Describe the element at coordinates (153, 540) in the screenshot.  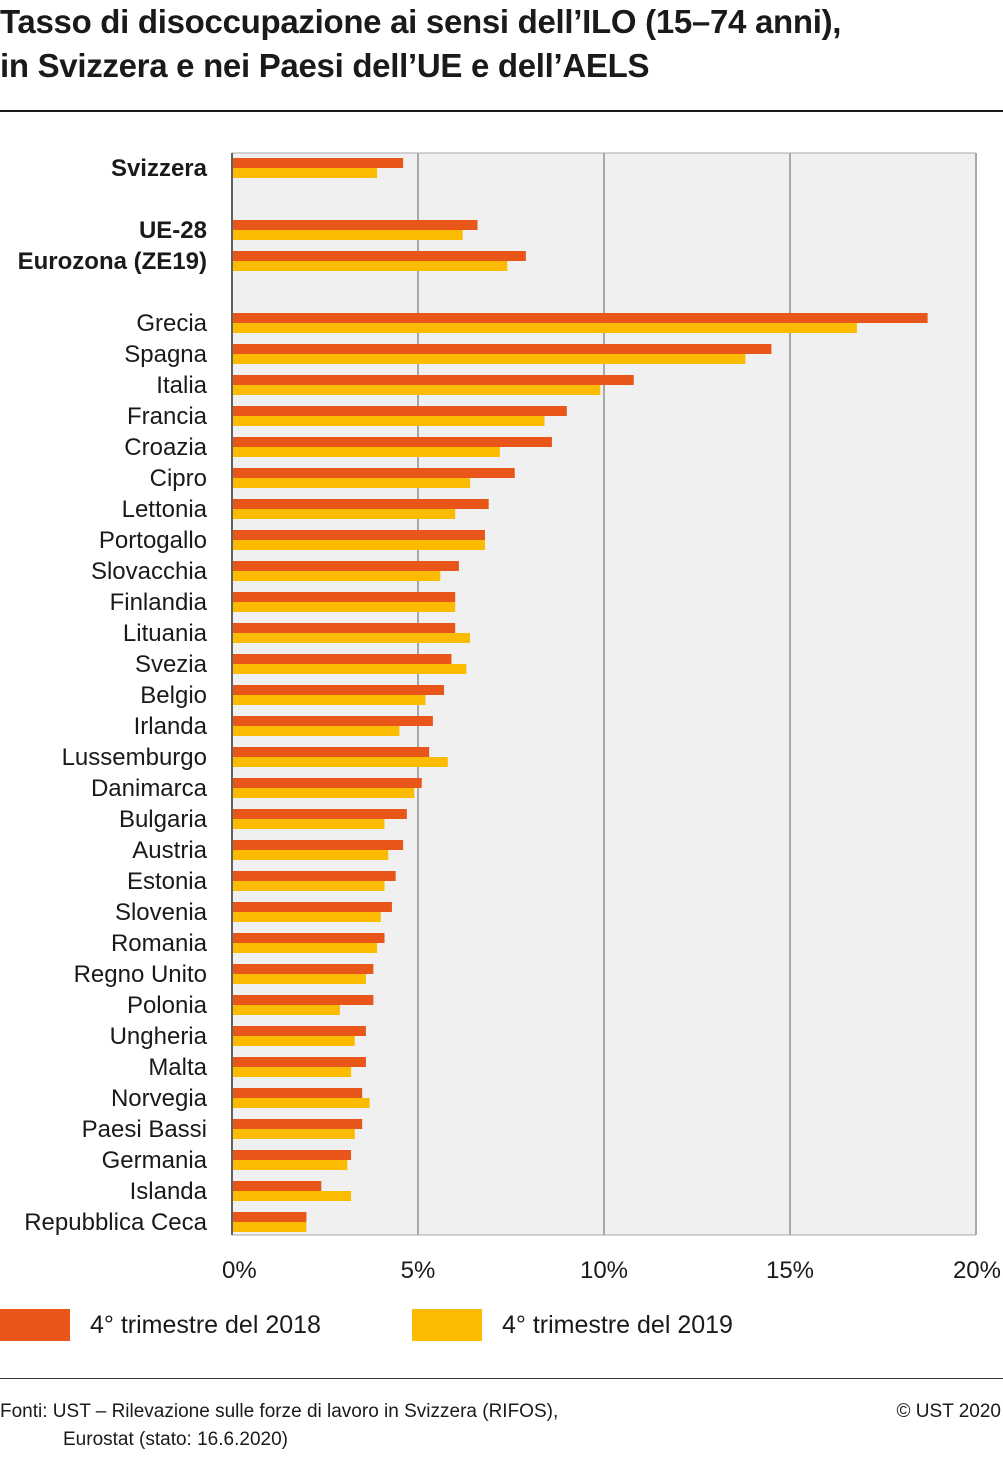
I see `category-label: Portogallo` at that location.